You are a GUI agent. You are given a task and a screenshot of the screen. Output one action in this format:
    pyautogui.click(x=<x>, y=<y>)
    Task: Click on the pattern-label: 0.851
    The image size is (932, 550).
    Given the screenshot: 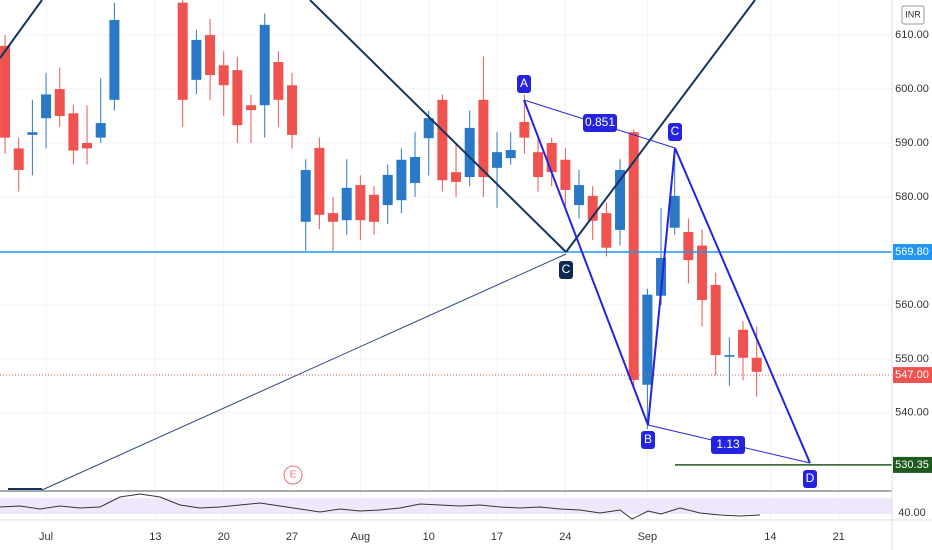 What is the action you would take?
    pyautogui.click(x=600, y=122)
    